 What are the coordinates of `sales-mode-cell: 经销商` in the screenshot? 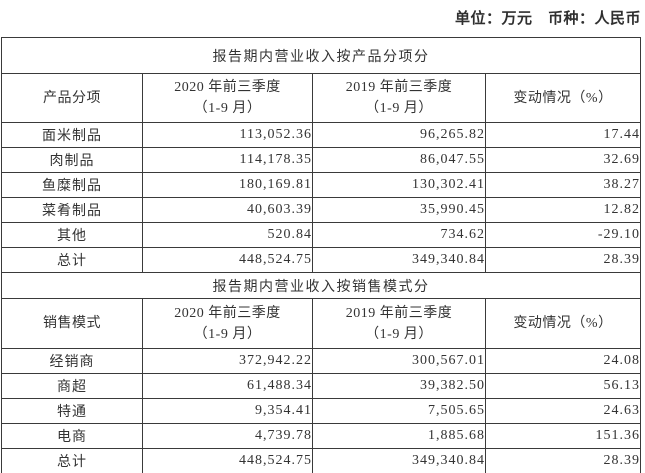 It's located at (72, 361).